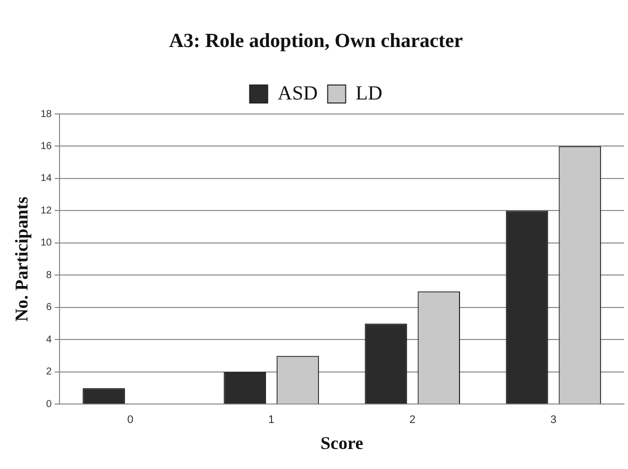 The height and width of the screenshot is (469, 628). Describe the element at coordinates (342, 442) in the screenshot. I see `x-axis-title: Score` at that location.